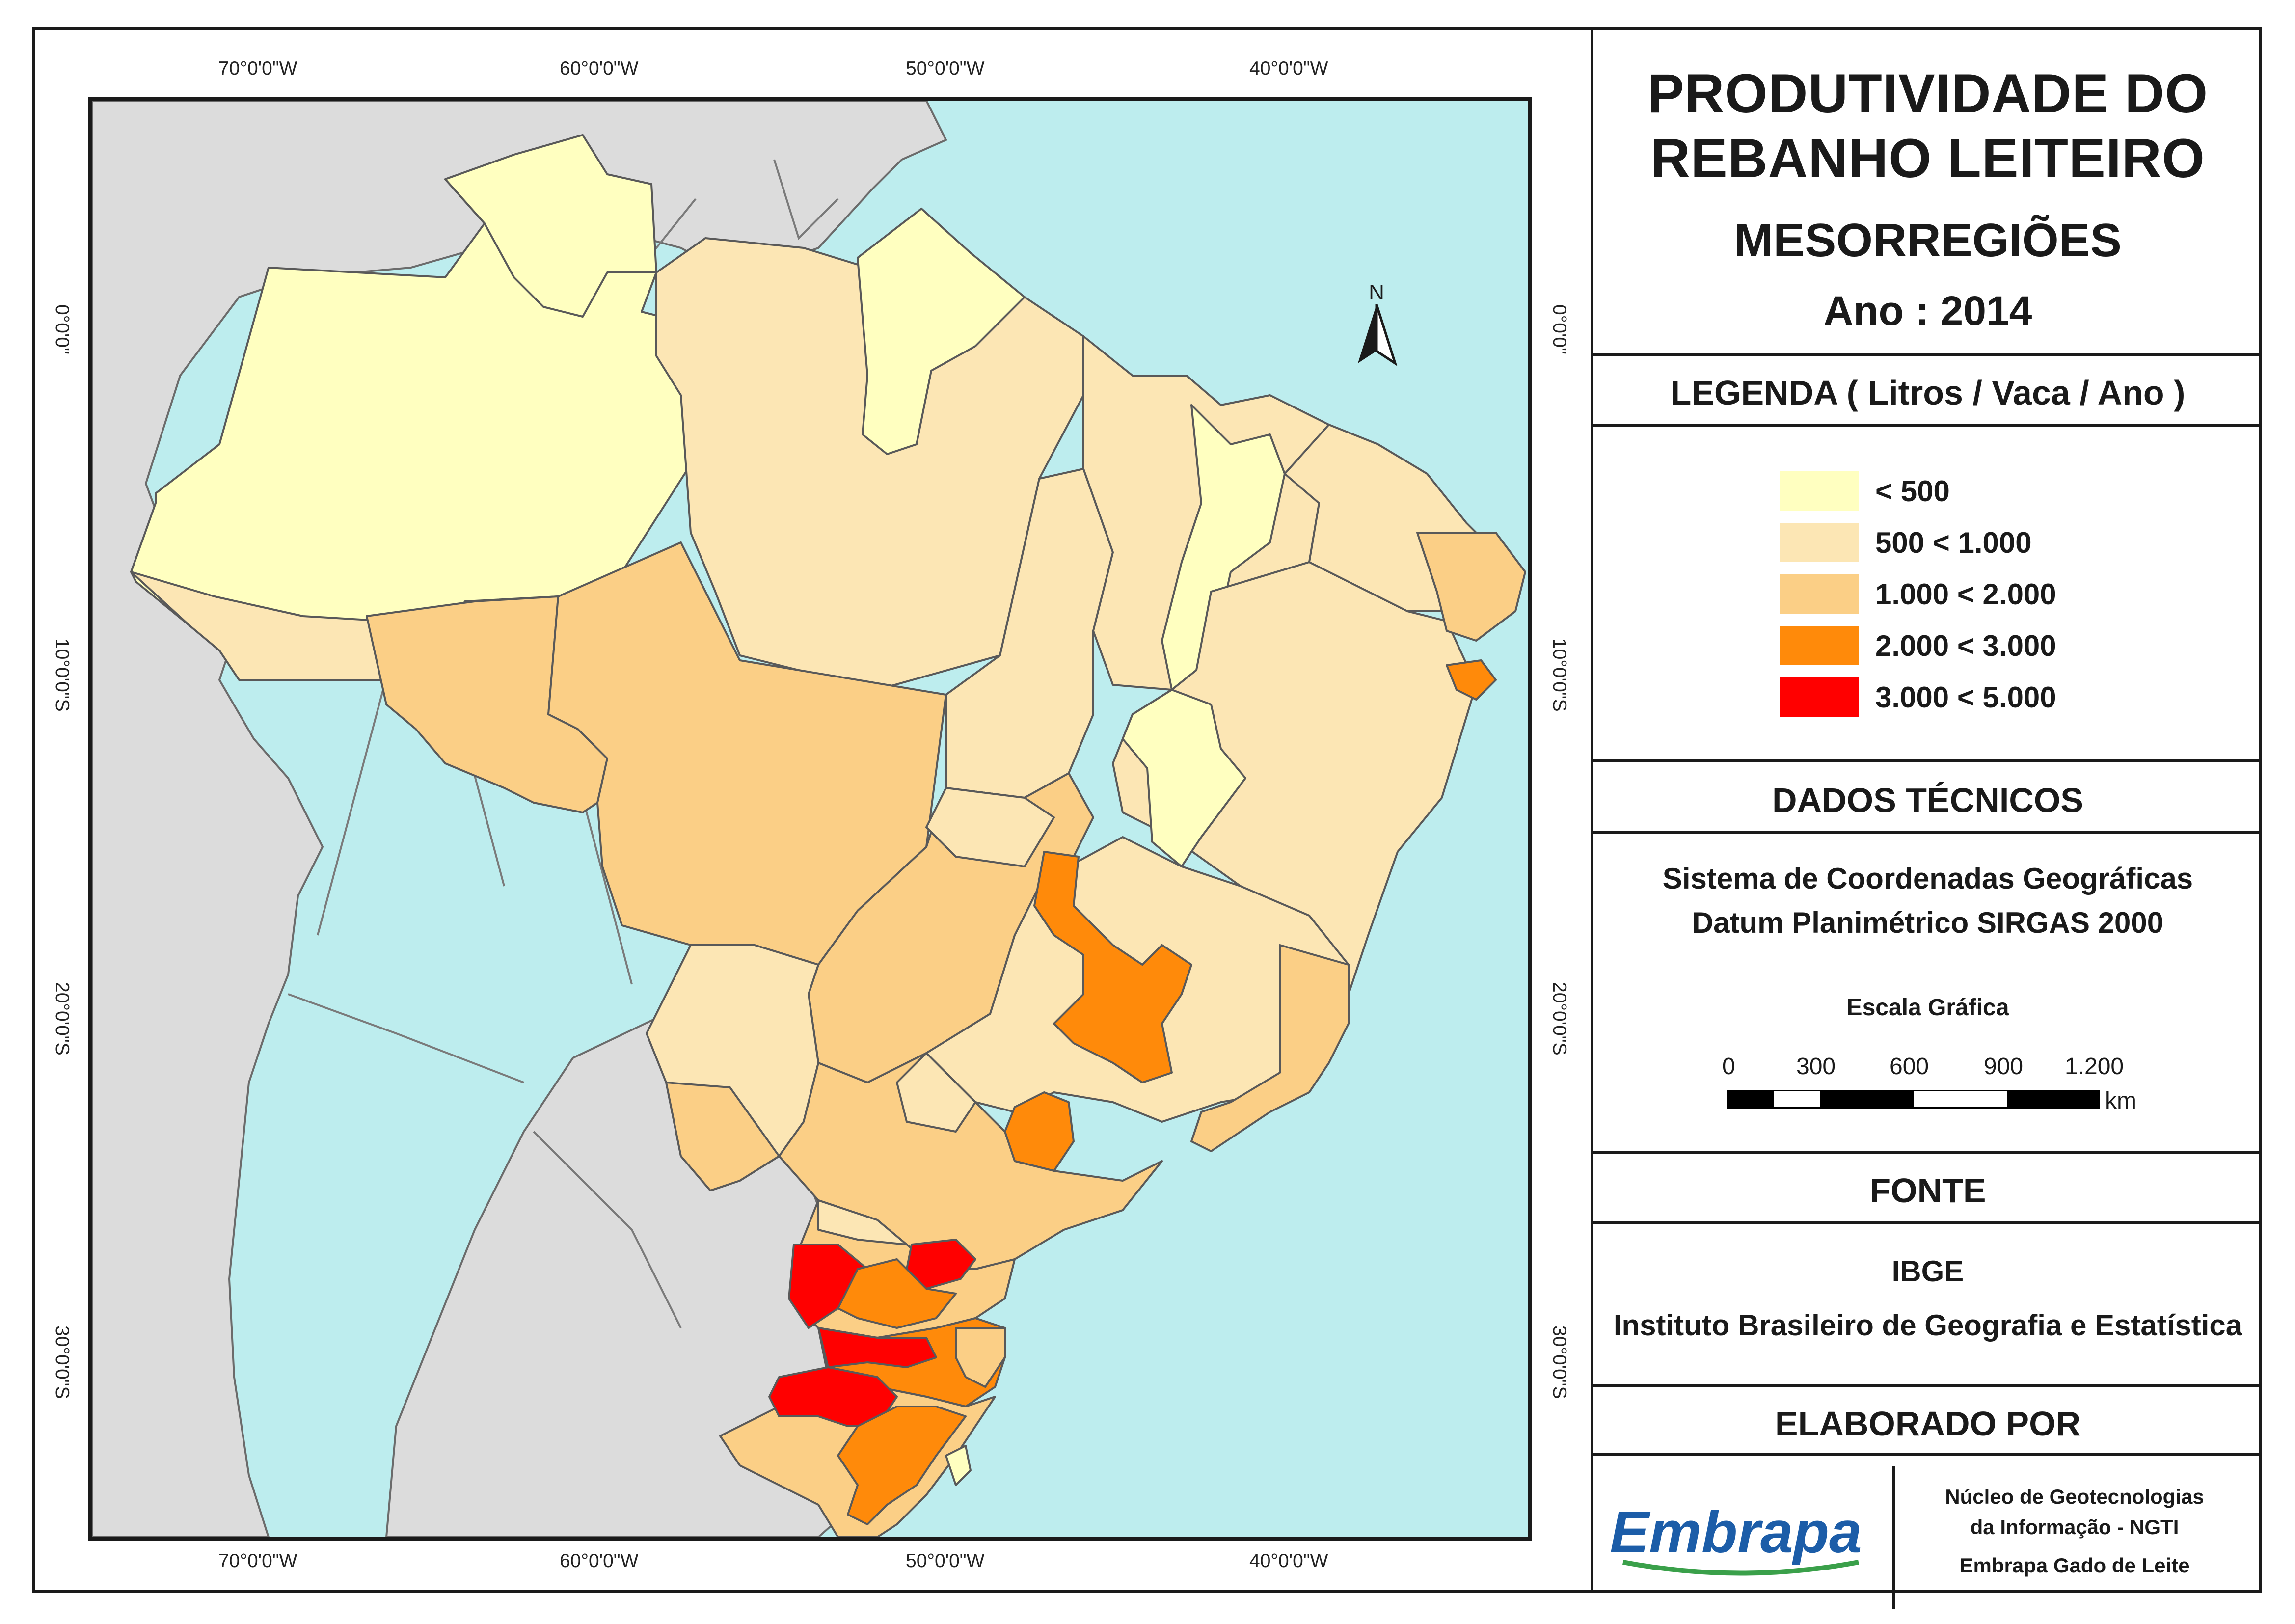 This screenshot has height=1624, width=2295. Describe the element at coordinates (902, 1465) in the screenshot. I see `region-rs-center` at that location.